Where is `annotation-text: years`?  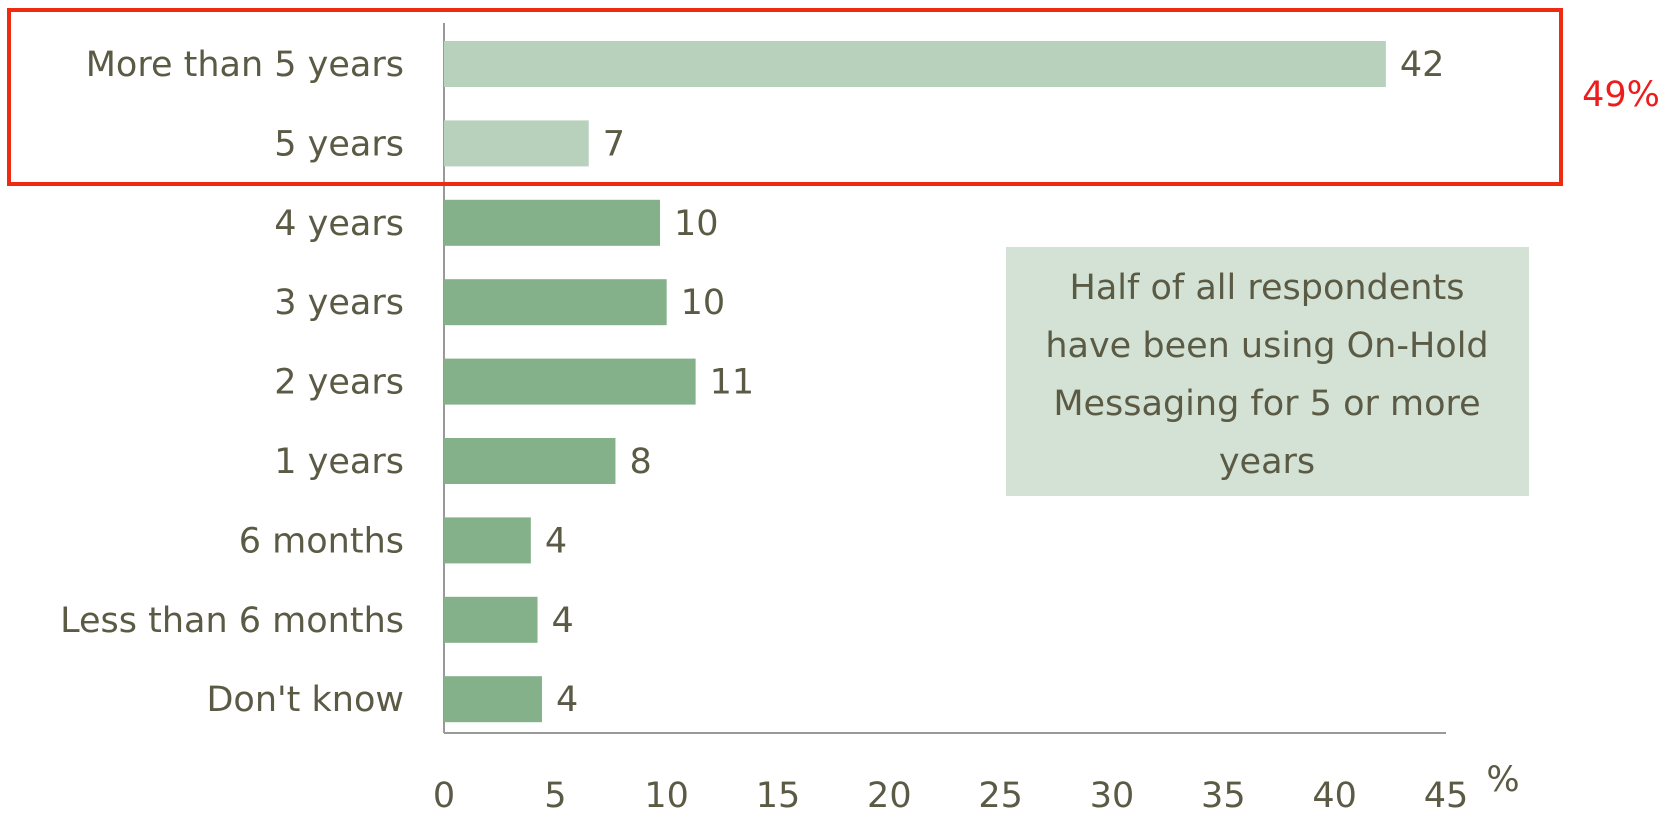 annotation-text: years is located at coordinates (1267, 462).